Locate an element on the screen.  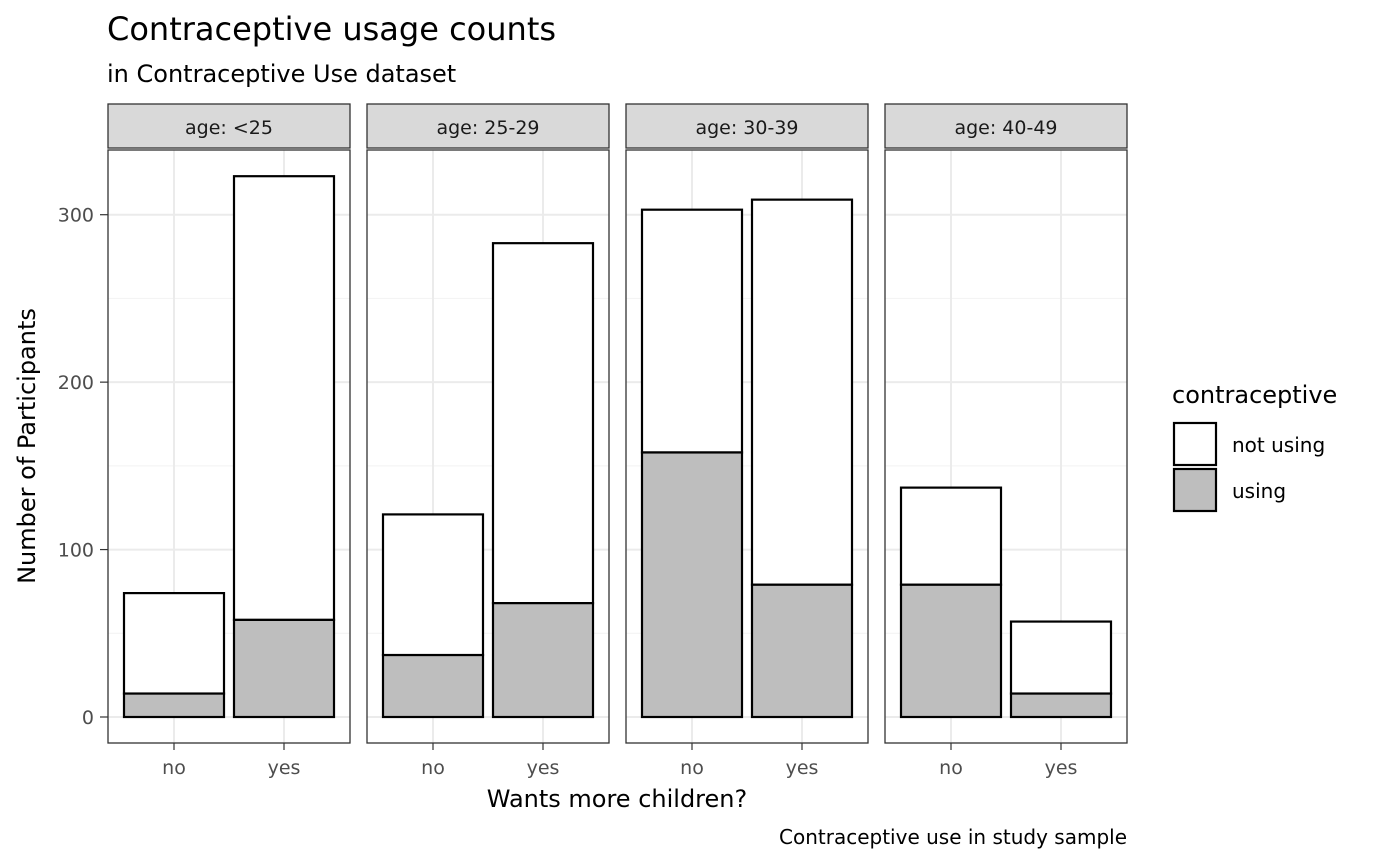
facet-panel: no yes age: 30-39 is located at coordinates (747, 441).